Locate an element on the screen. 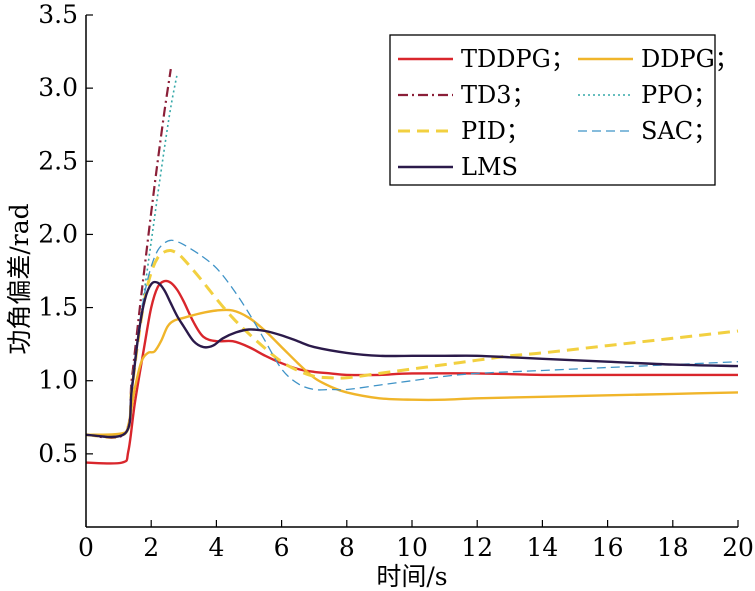 Image resolution: width=755 pixels, height=591 pixels. x-tick-label: 0 is located at coordinates (86, 547).